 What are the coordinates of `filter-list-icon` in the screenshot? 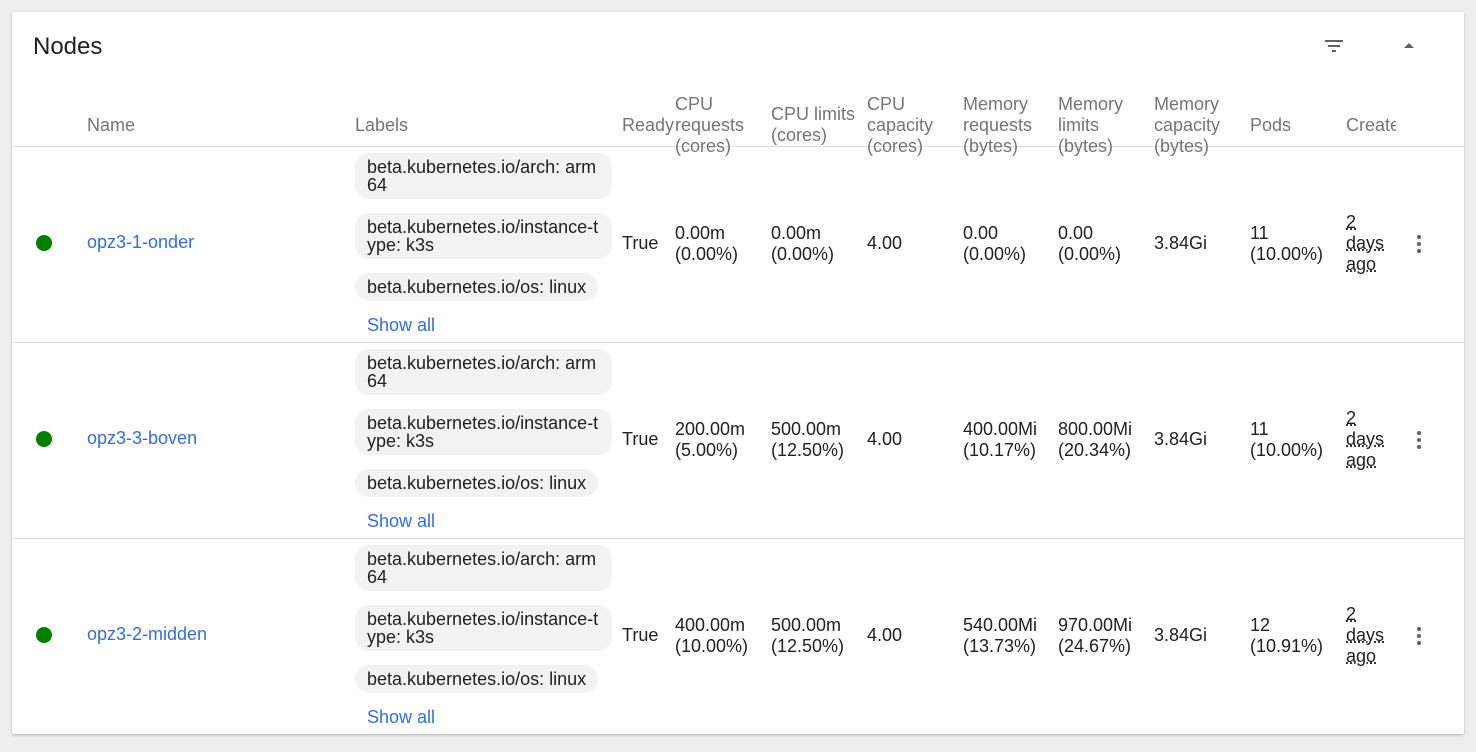 It's located at (1334, 46).